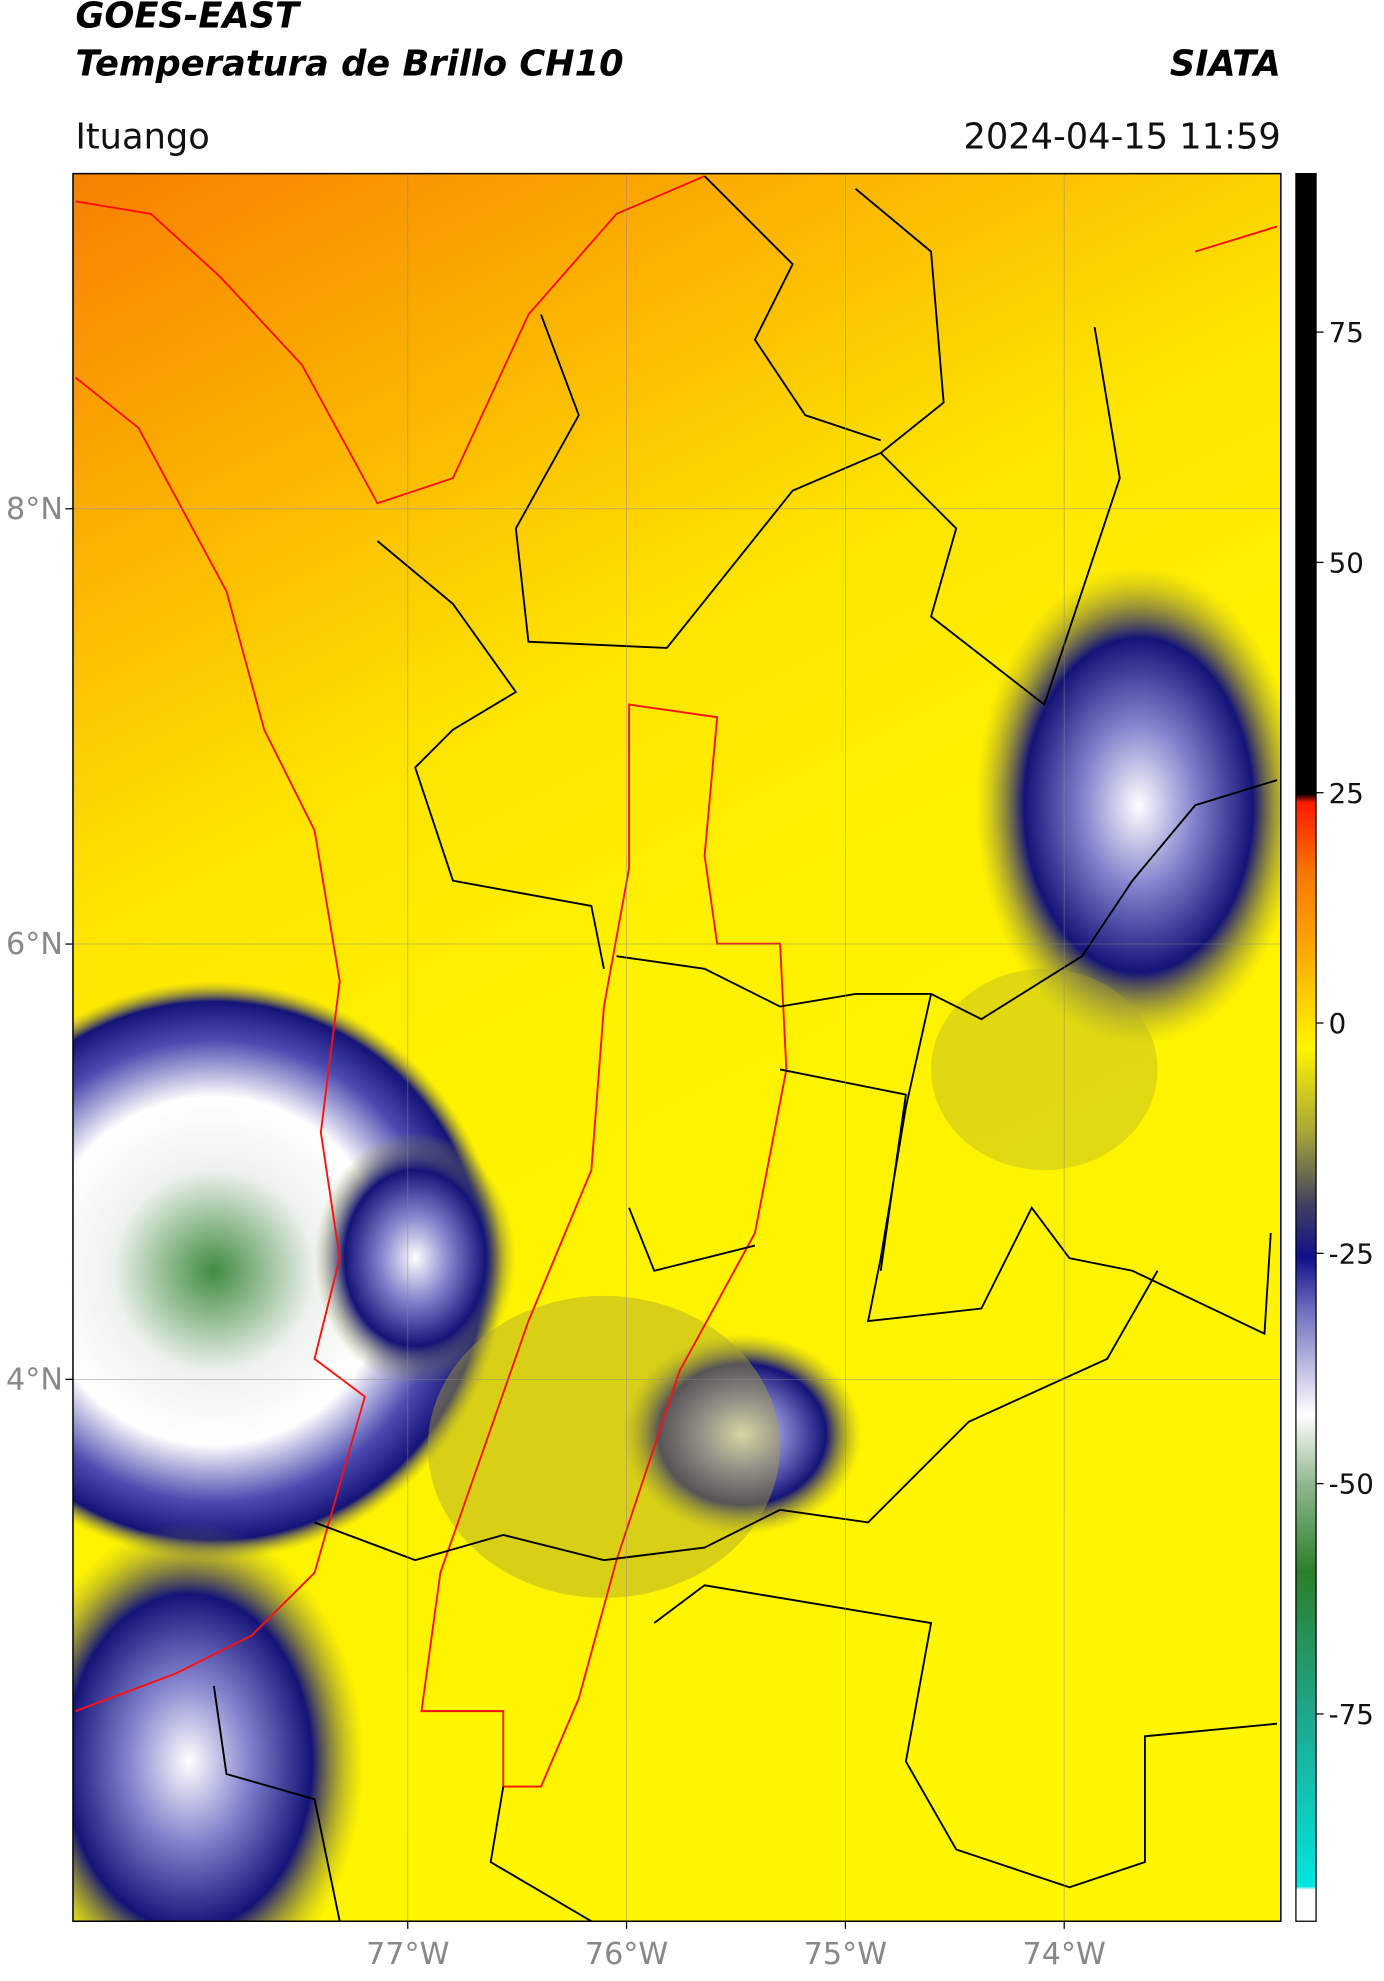 This screenshot has height=1981, width=1384. Describe the element at coordinates (407, 1954) in the screenshot. I see `lon-tick-label: 77°W` at that location.